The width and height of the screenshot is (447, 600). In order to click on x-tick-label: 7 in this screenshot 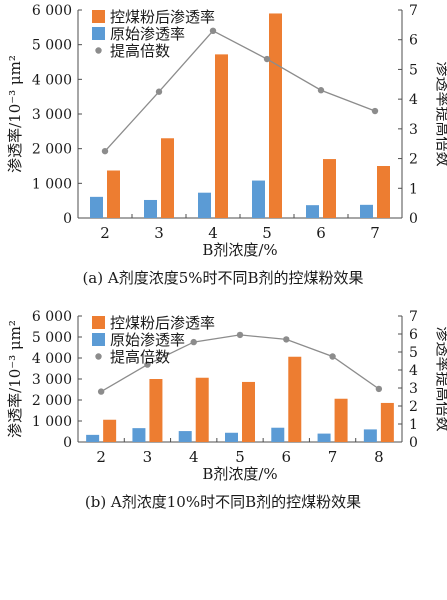, I will do `click(333, 457)`.